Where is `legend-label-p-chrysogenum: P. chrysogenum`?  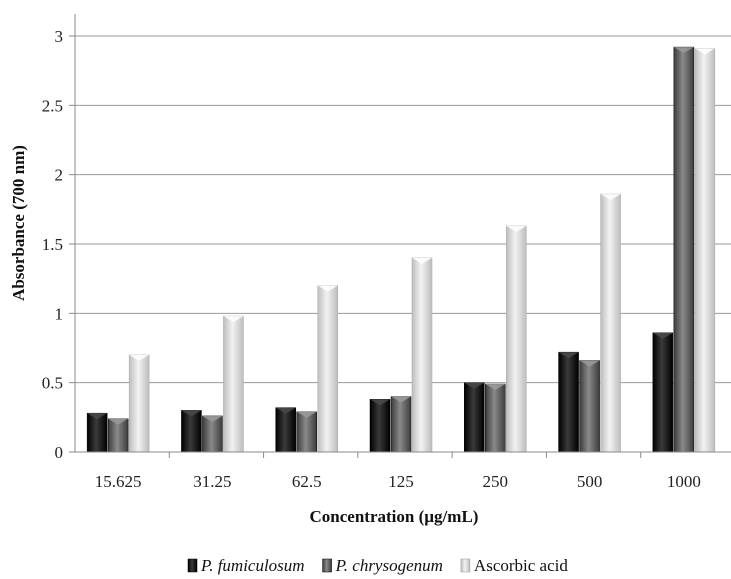 legend-label-p-chrysogenum: P. chrysogenum is located at coordinates (389, 565).